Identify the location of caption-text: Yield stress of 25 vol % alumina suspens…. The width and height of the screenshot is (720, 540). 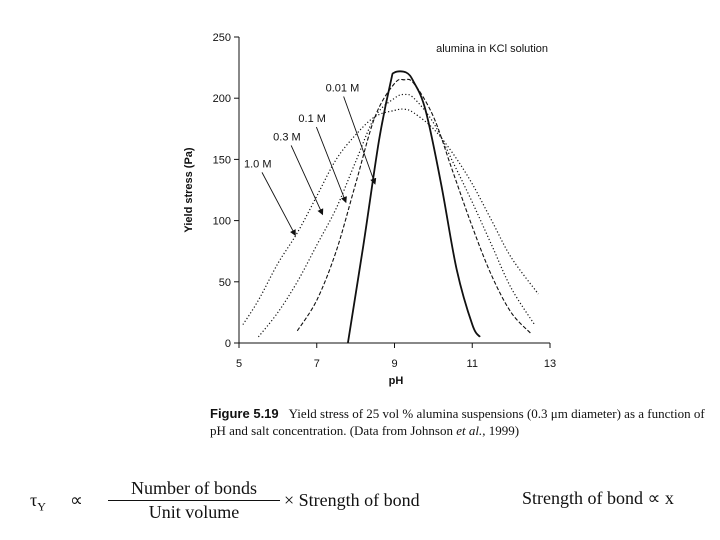
(457, 422).